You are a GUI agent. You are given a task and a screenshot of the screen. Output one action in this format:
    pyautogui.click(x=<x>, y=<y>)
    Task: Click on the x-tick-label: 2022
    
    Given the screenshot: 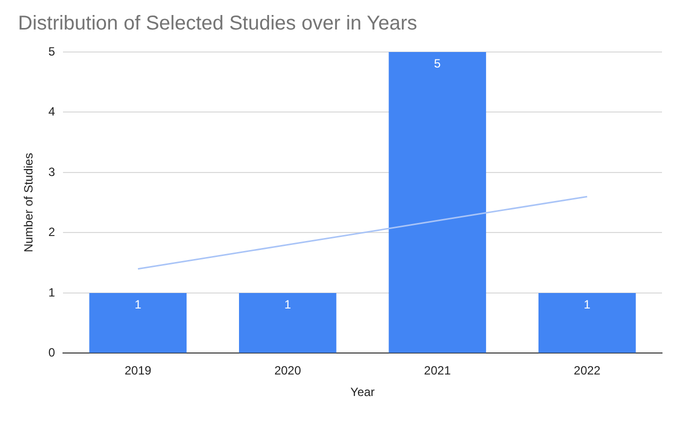 What is the action you would take?
    pyautogui.click(x=587, y=371)
    